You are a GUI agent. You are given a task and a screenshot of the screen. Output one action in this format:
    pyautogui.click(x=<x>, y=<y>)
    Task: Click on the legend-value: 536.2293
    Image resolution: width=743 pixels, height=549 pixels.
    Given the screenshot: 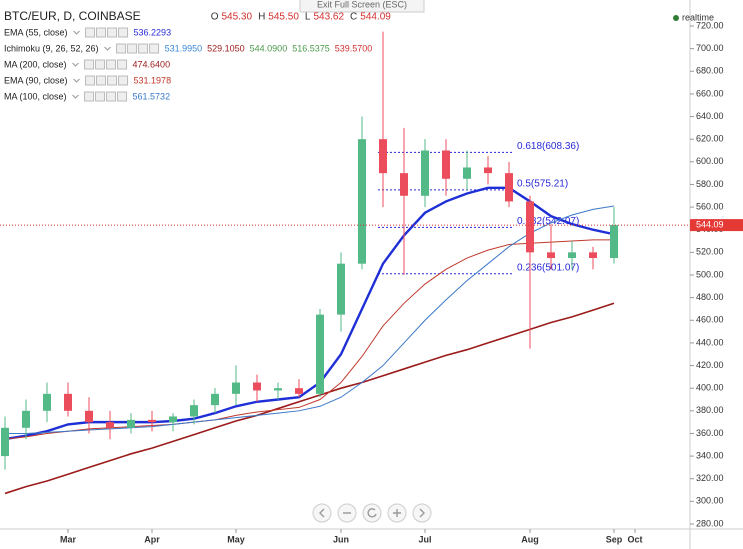 What is the action you would take?
    pyautogui.click(x=153, y=32)
    